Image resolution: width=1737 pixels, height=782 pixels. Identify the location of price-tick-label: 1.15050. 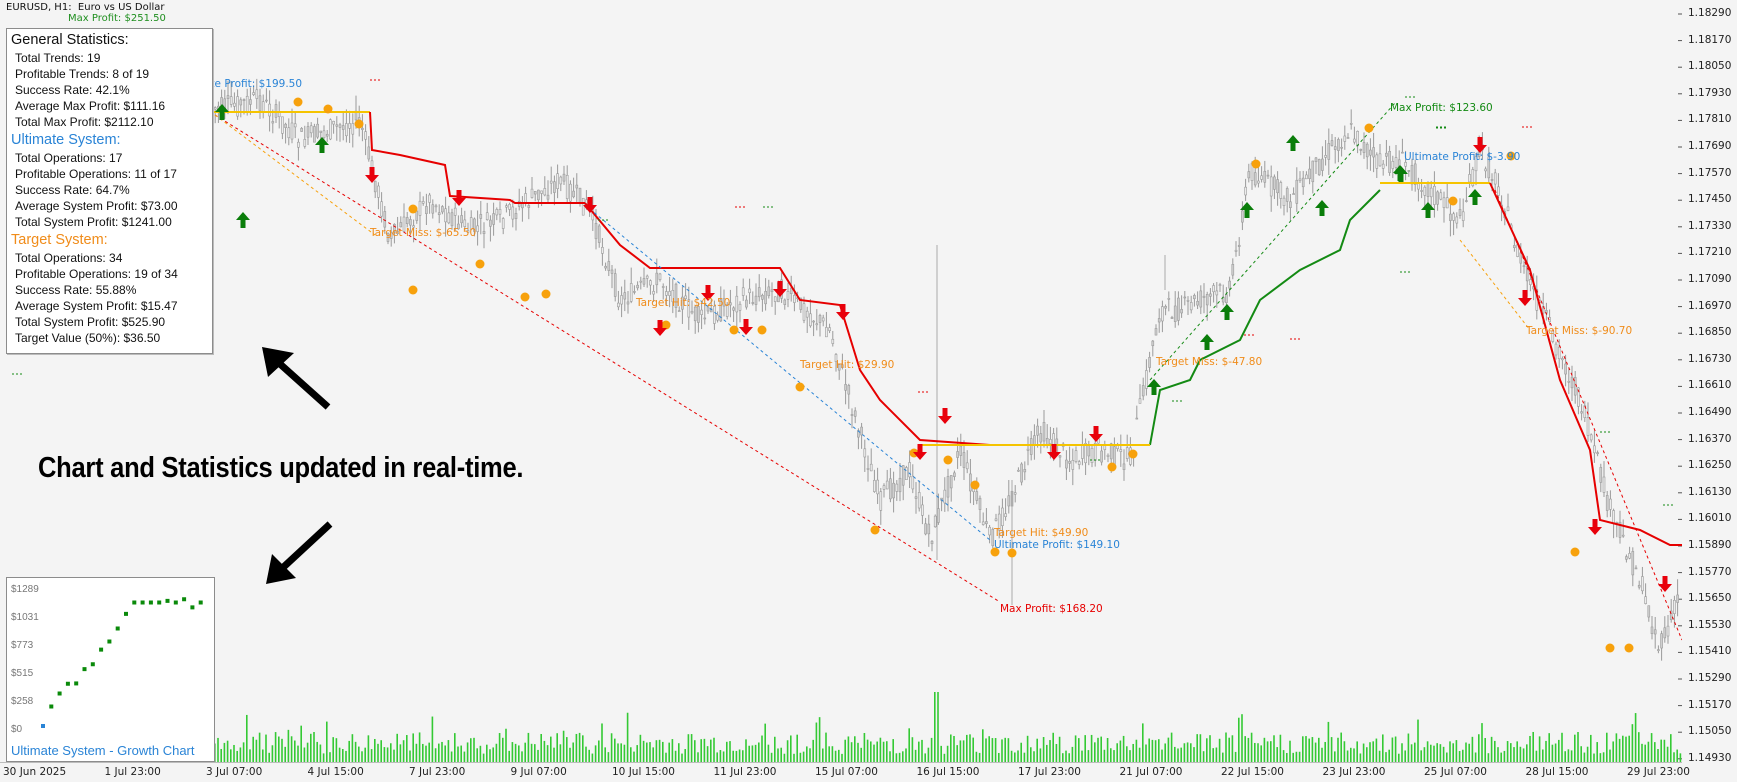
(1710, 731).